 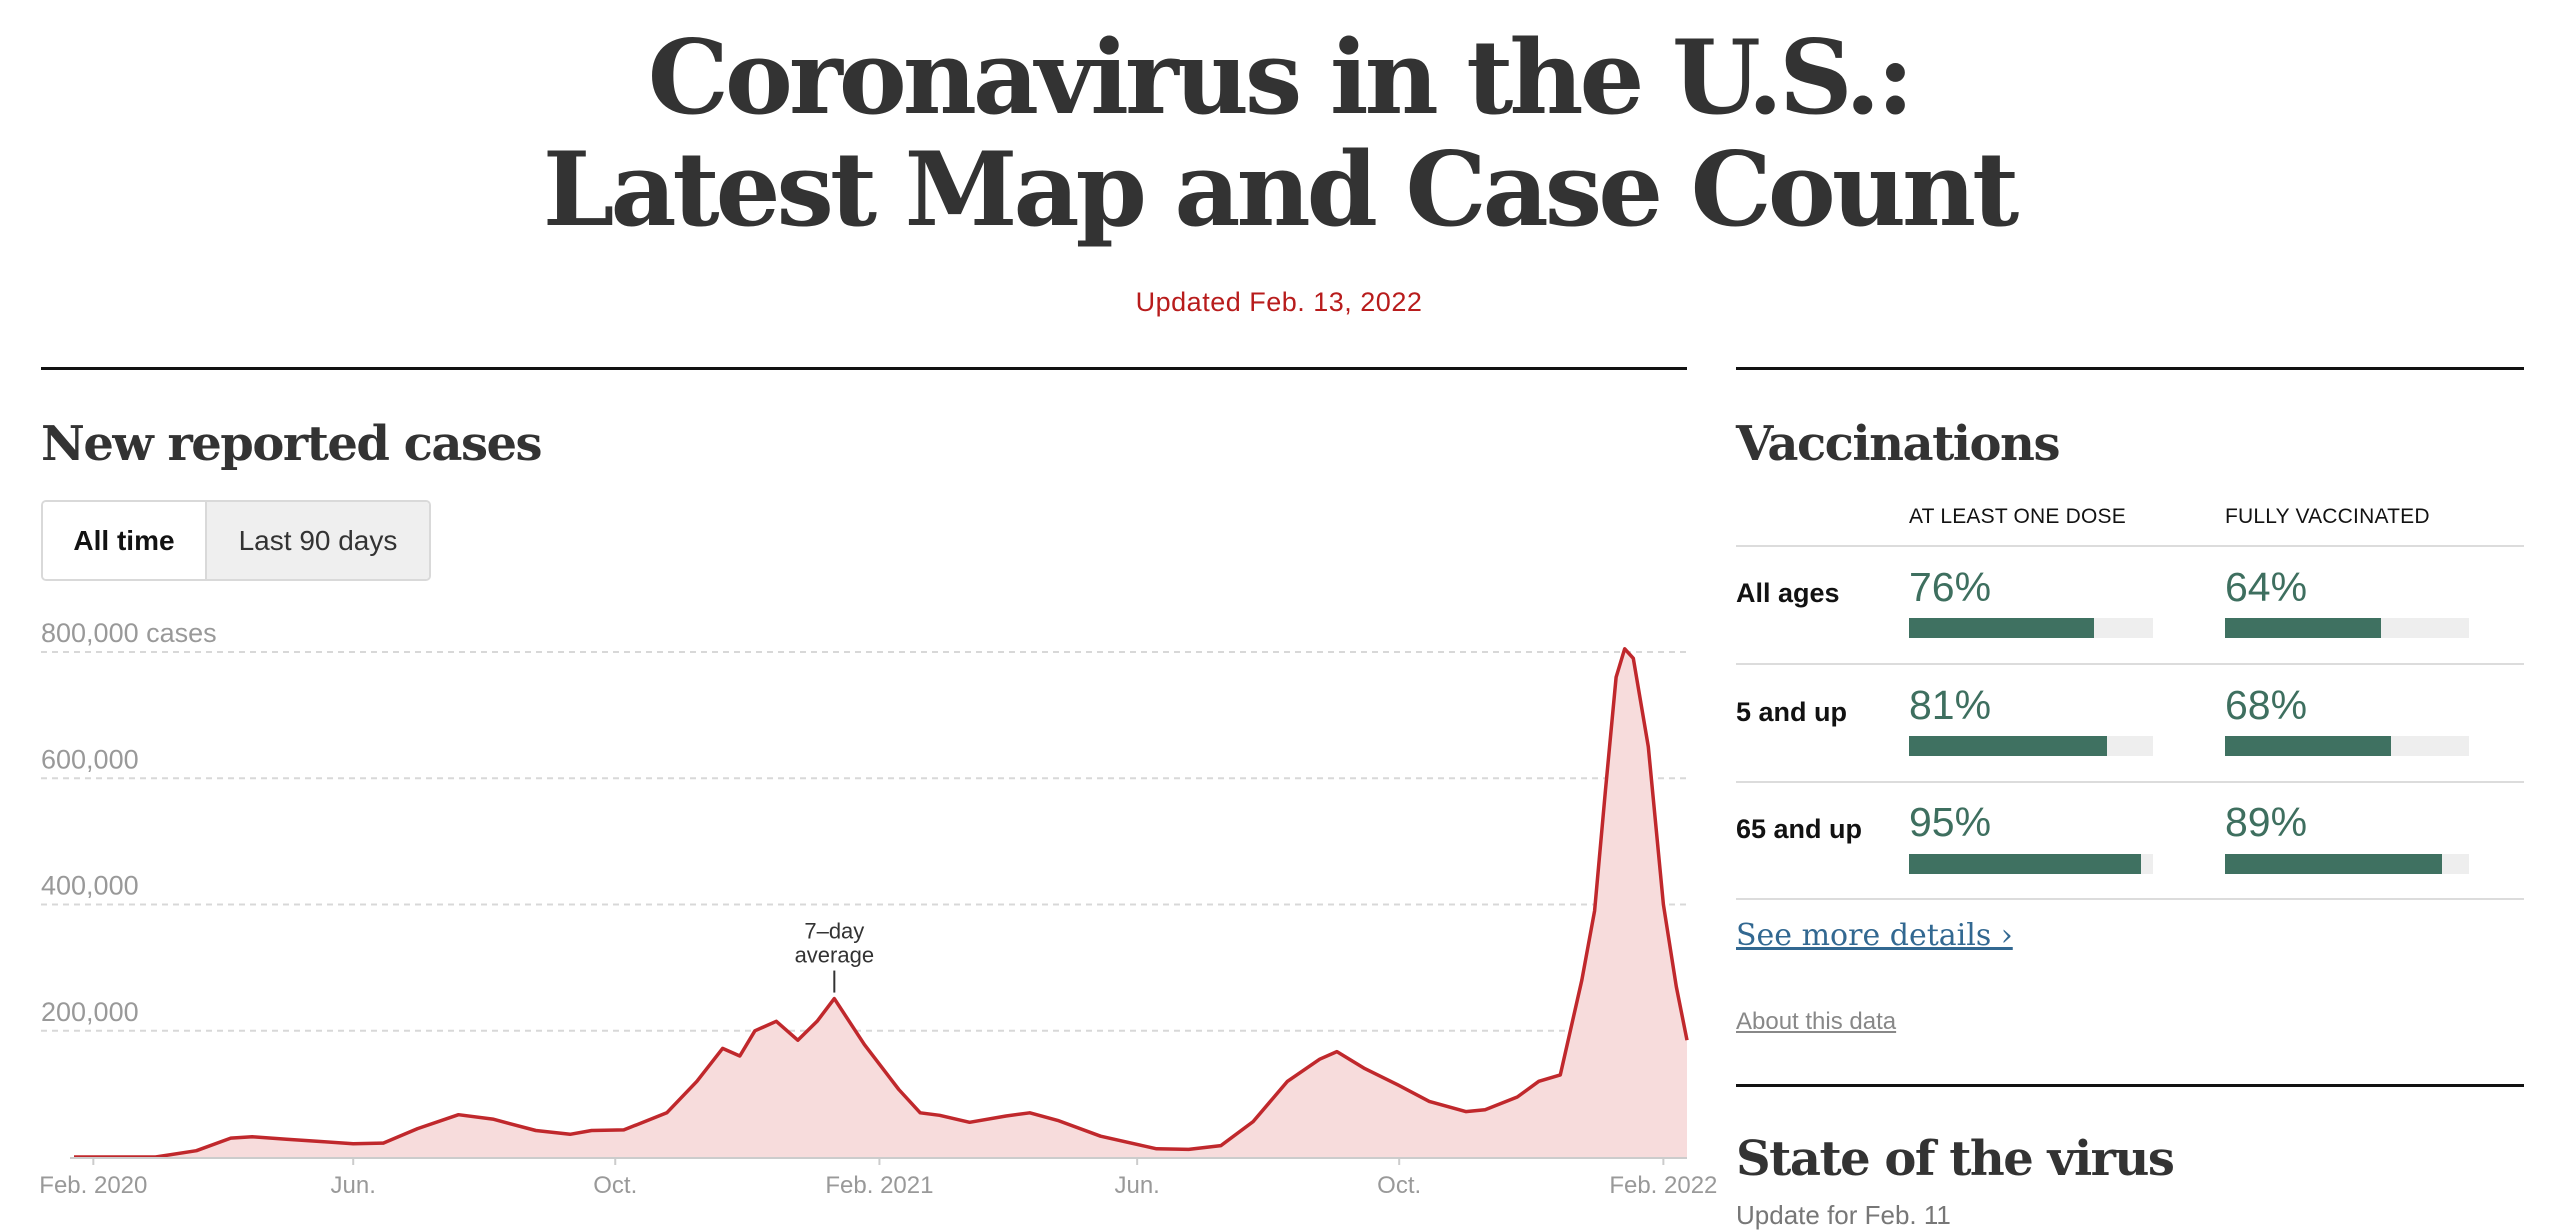 What do you see at coordinates (1843, 1215) in the screenshot?
I see `state-update-date: Update for Feb. 11` at bounding box center [1843, 1215].